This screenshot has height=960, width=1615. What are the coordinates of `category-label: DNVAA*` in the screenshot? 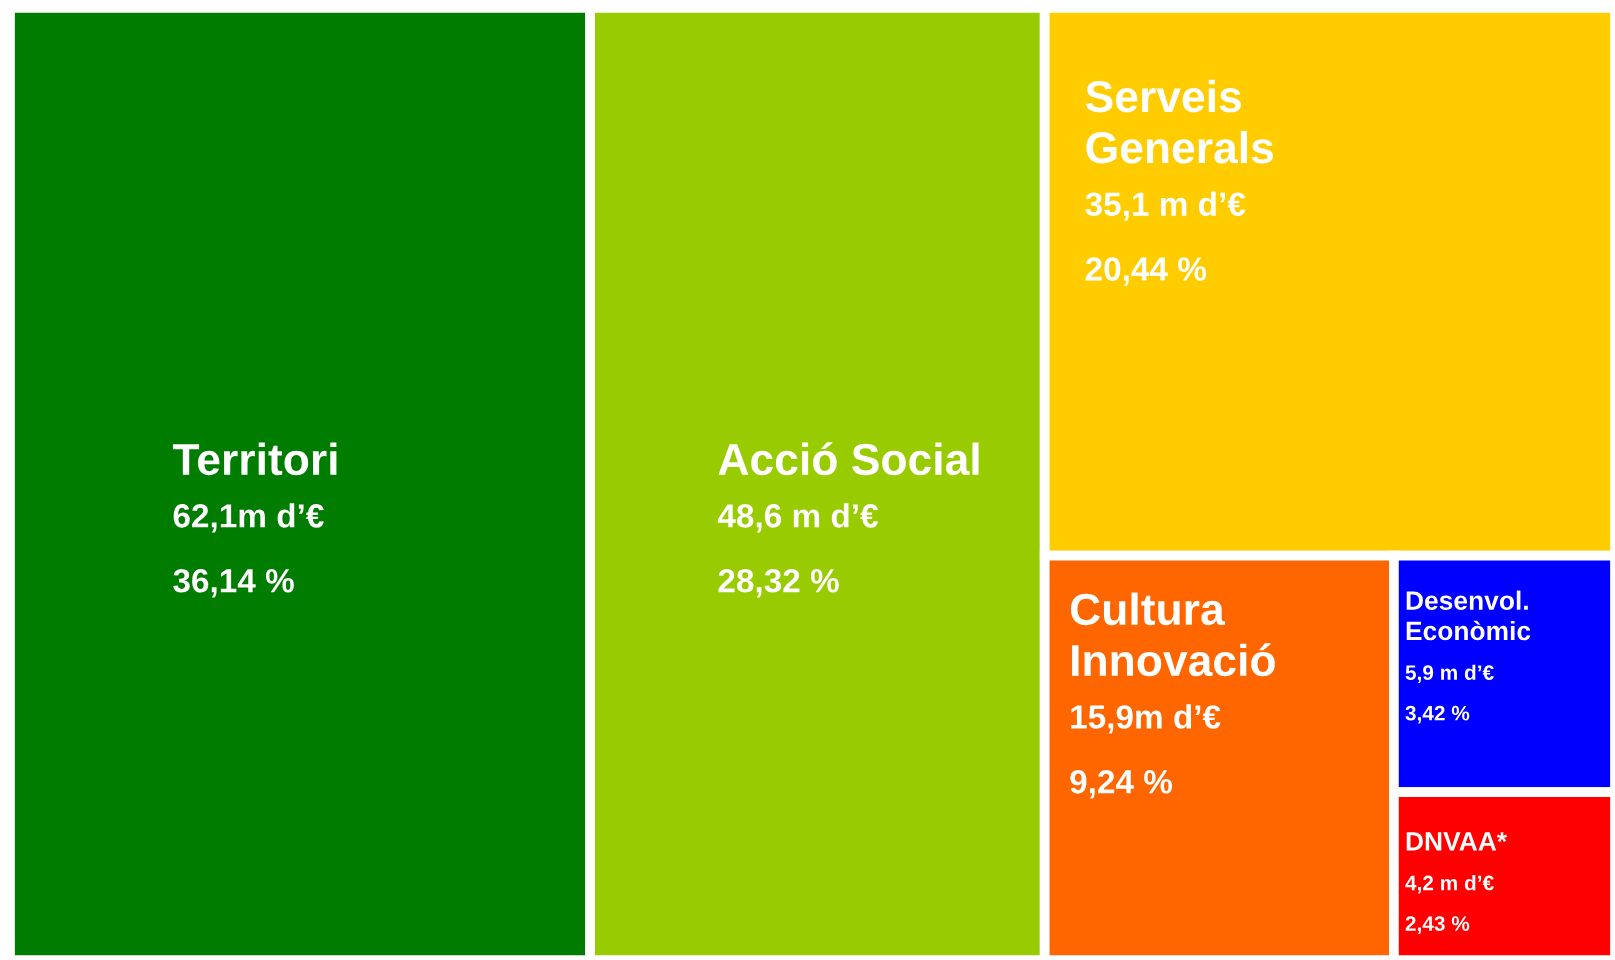 It's located at (1457, 841).